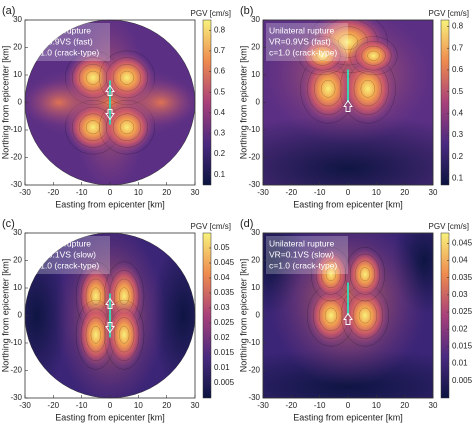 Image resolution: width=474 pixels, height=427 pixels. What do you see at coordinates (246, 11) in the screenshot?
I see `panel-label: (b)` at bounding box center [246, 11].